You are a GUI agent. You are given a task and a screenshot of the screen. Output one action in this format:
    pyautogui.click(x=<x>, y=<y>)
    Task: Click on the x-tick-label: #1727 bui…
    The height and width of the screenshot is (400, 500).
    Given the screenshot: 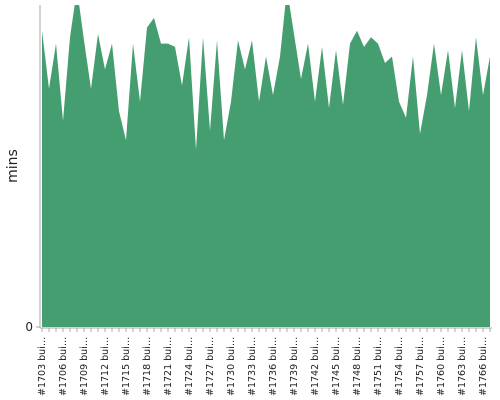 What is the action you would take?
    pyautogui.click(x=210, y=366)
    